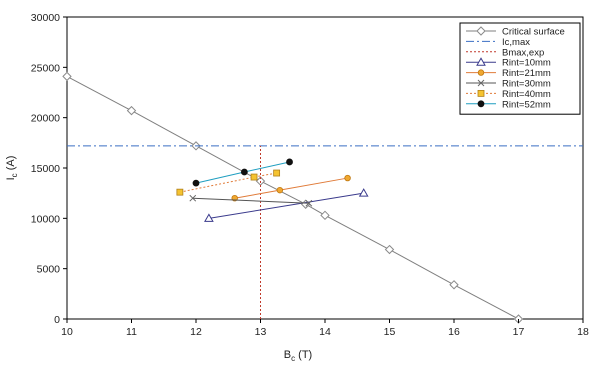 This screenshot has width=590, height=372. What do you see at coordinates (57, 320) in the screenshot?
I see `y-tick-label: 0` at bounding box center [57, 320].